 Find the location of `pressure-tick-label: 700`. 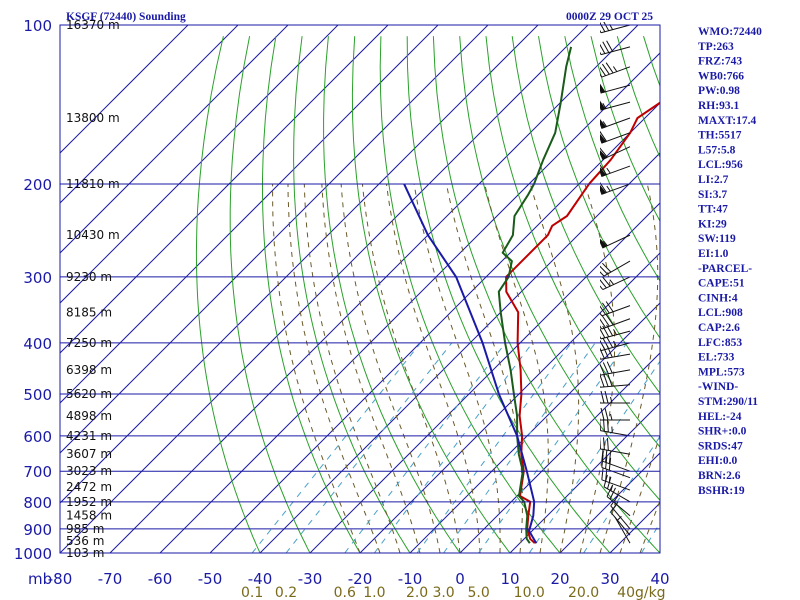

pressure-tick-label: 700 is located at coordinates (37, 472).